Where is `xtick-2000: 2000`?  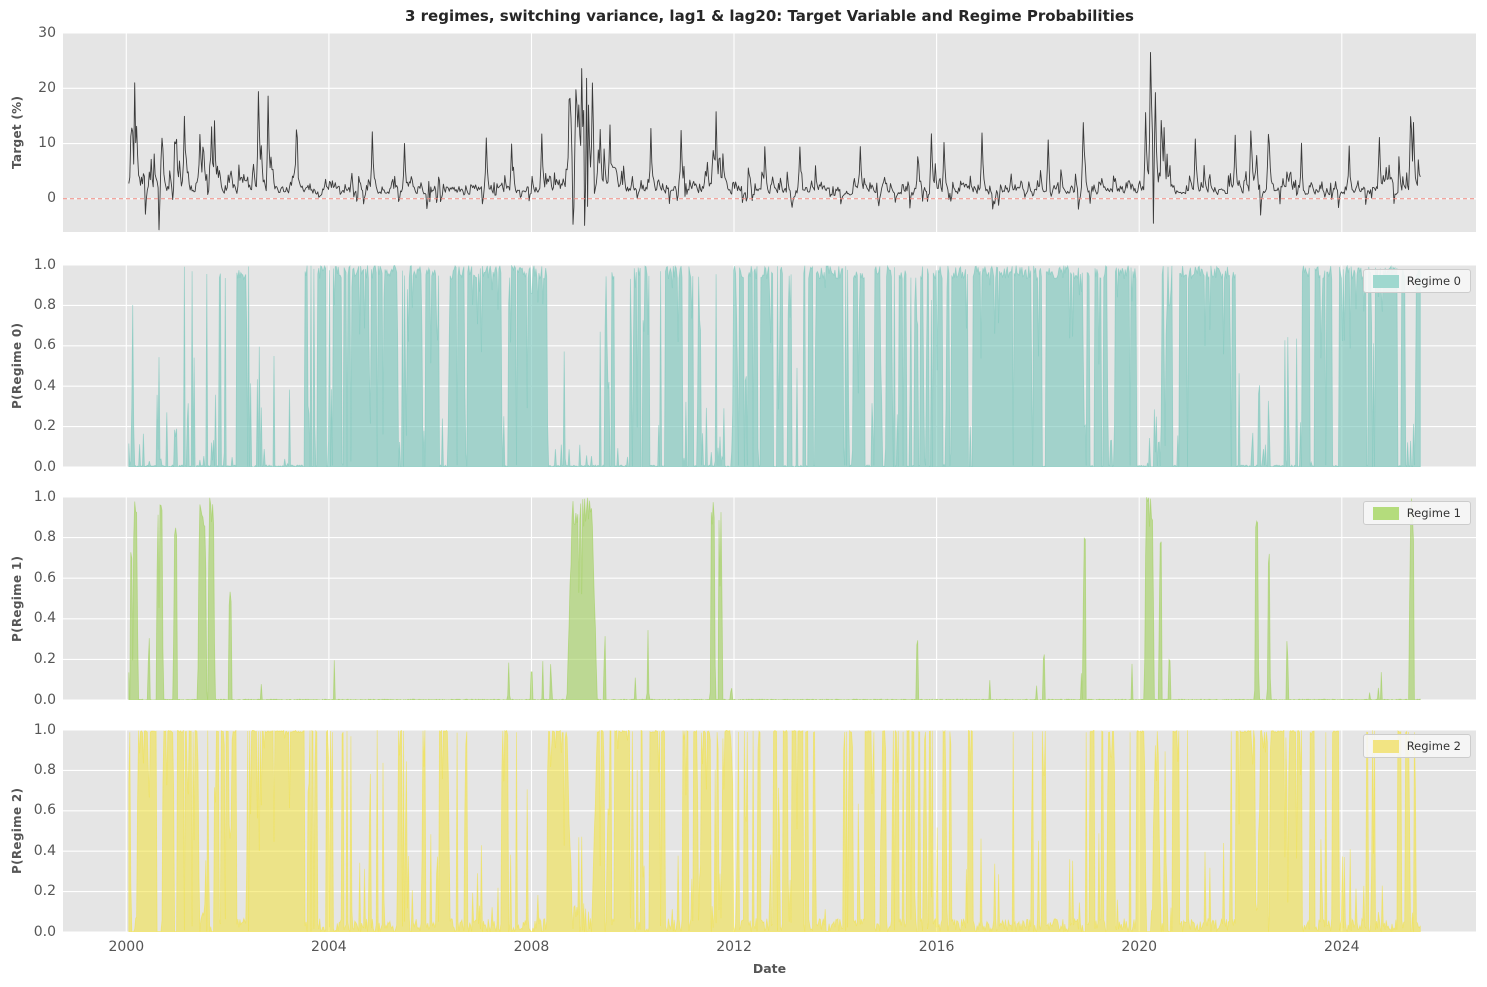
xtick-2000: 2000 is located at coordinates (126, 947).